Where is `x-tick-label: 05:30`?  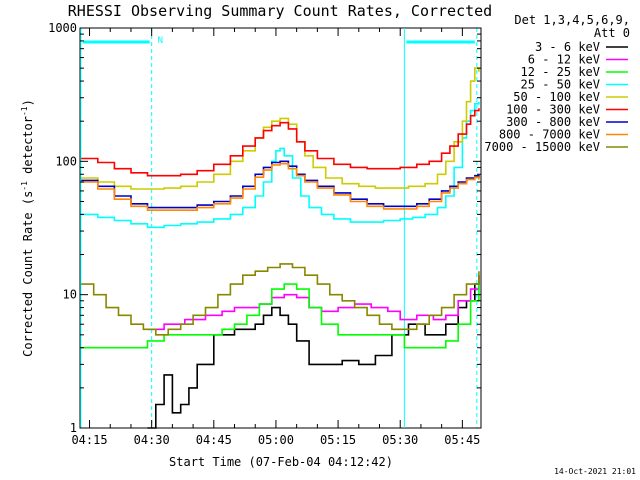
x-tick-label: 05:30 is located at coordinates (400, 440).